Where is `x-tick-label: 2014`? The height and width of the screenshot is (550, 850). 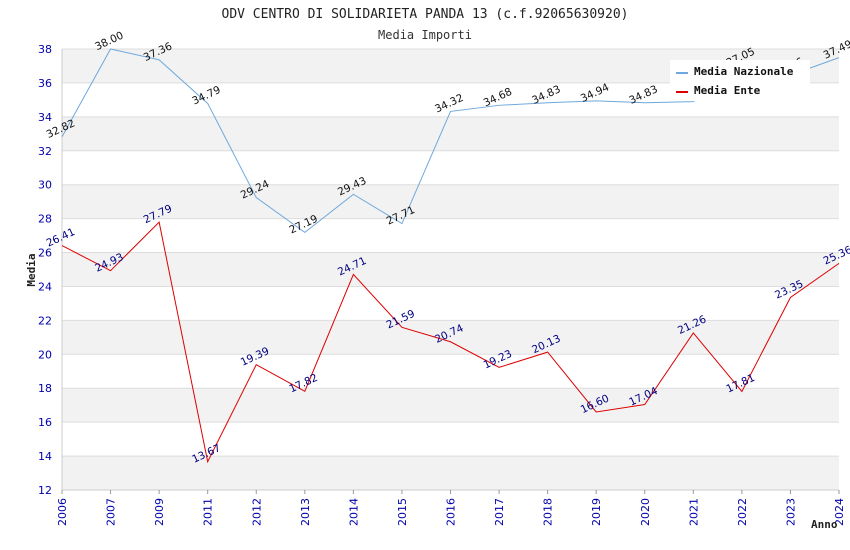 x-tick-label: 2014 is located at coordinates (353, 512).